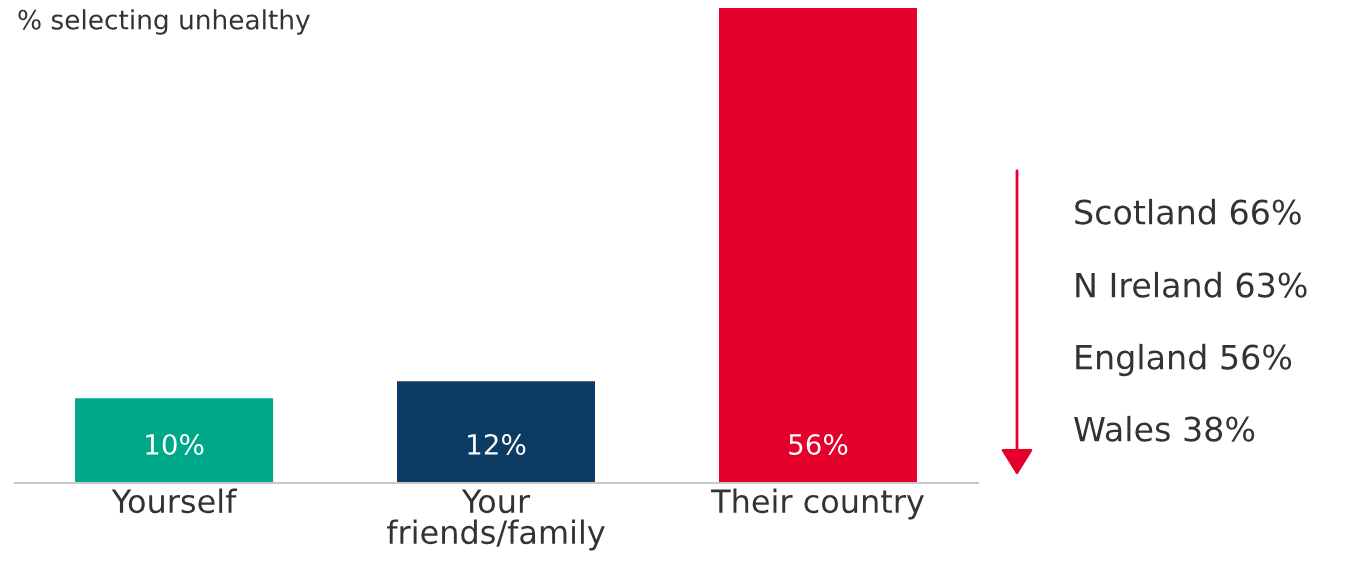 The height and width of the screenshot is (577, 1371). Describe the element at coordinates (496, 520) in the screenshot. I see `x-tick-label: Your friends/family` at that location.